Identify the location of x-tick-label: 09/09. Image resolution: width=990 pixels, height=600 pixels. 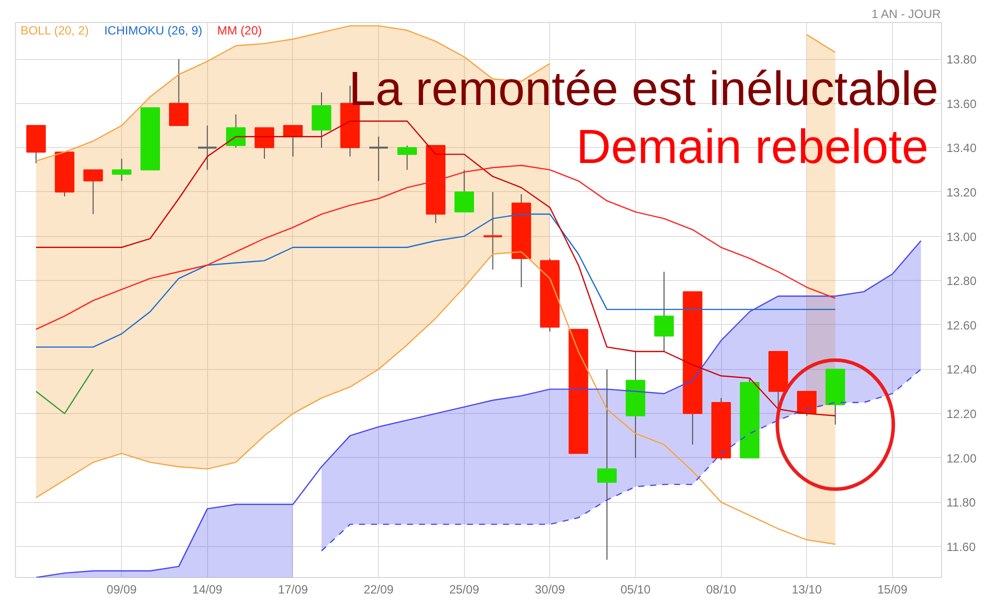
(122, 589).